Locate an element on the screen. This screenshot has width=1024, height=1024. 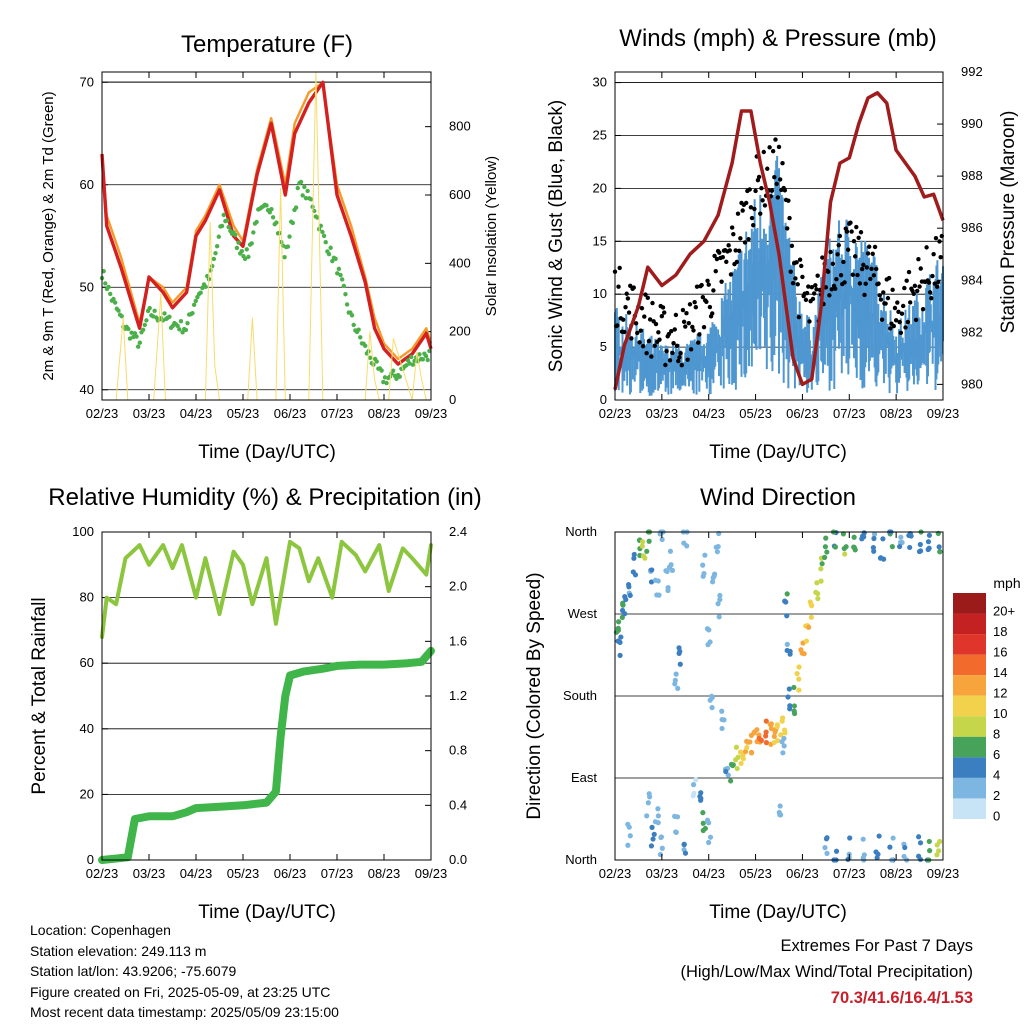
y-right-tick-label: 0.8 is located at coordinates (458, 750).